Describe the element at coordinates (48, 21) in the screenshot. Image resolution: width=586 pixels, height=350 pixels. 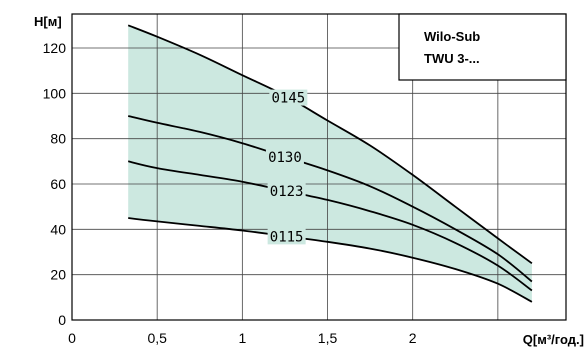
I see `y-axis-label: H[м]` at that location.